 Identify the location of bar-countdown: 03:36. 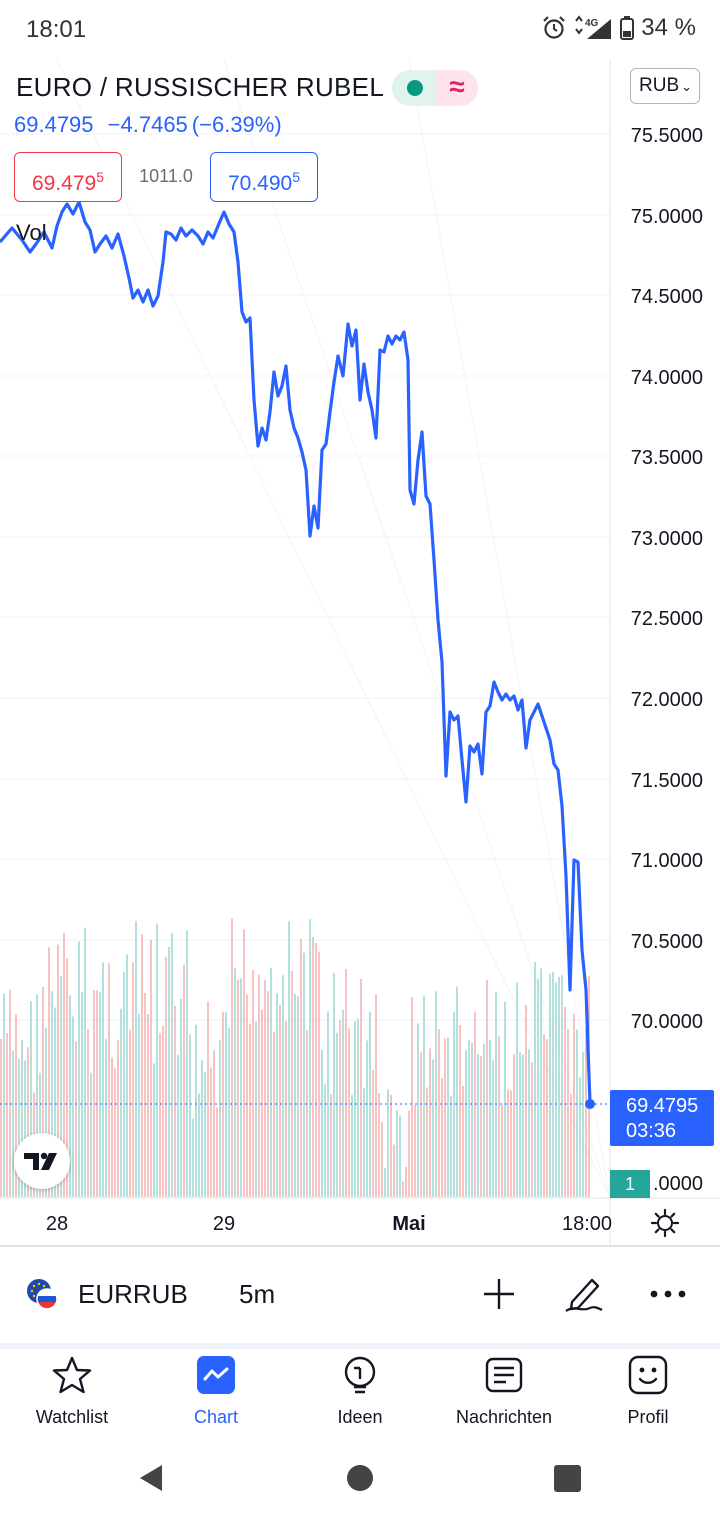
(651, 1131).